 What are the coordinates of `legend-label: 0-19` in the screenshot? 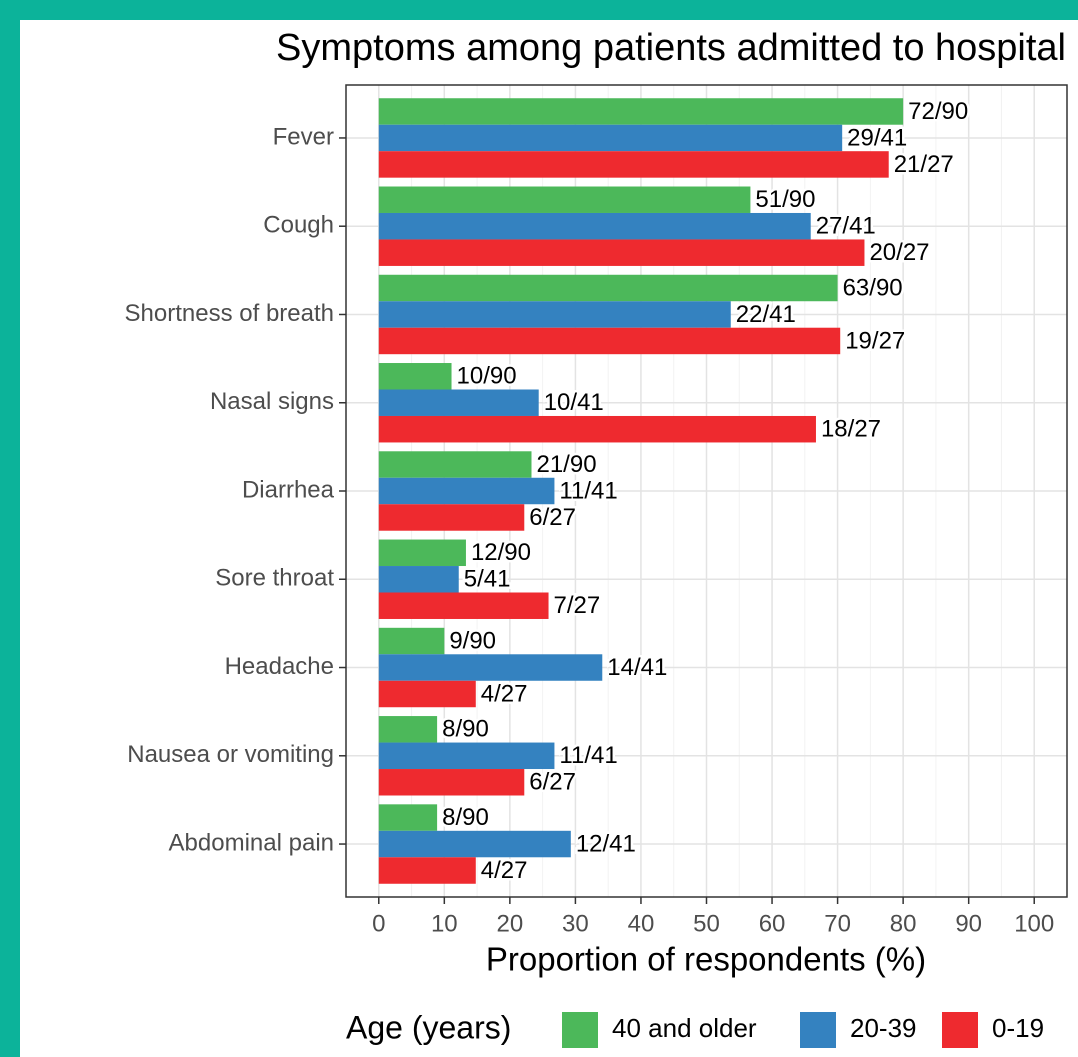 It's located at (1018, 1028).